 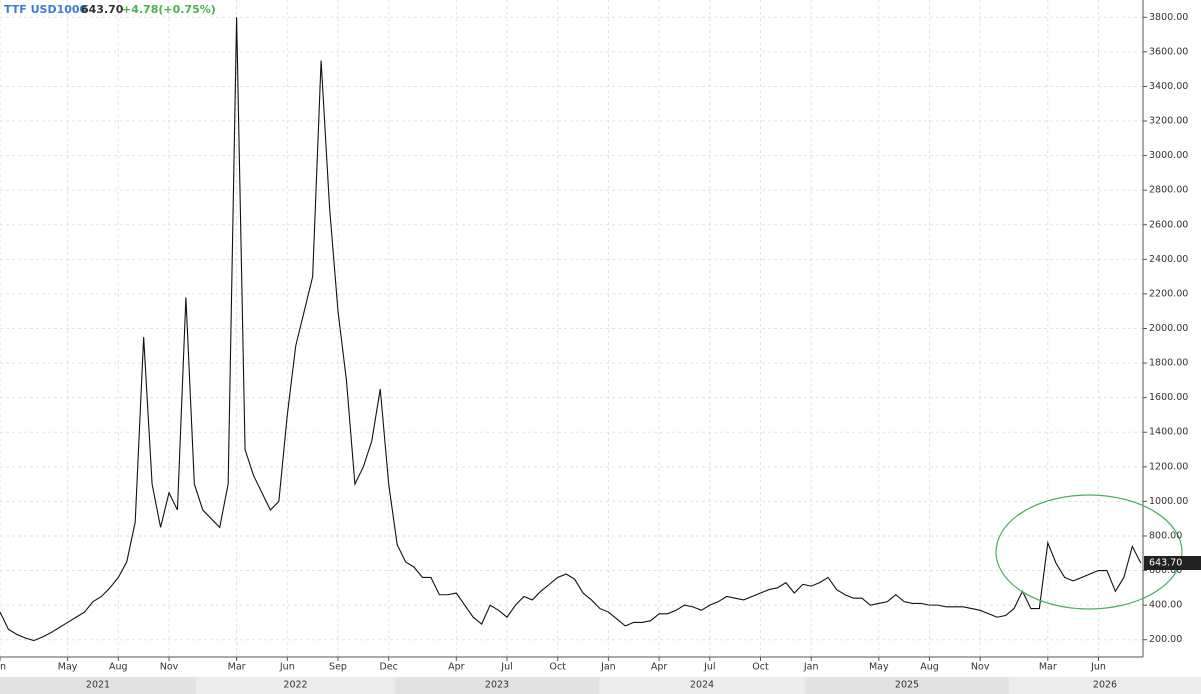 I want to click on y-tick-label: 1000.00, so click(x=1168, y=501).